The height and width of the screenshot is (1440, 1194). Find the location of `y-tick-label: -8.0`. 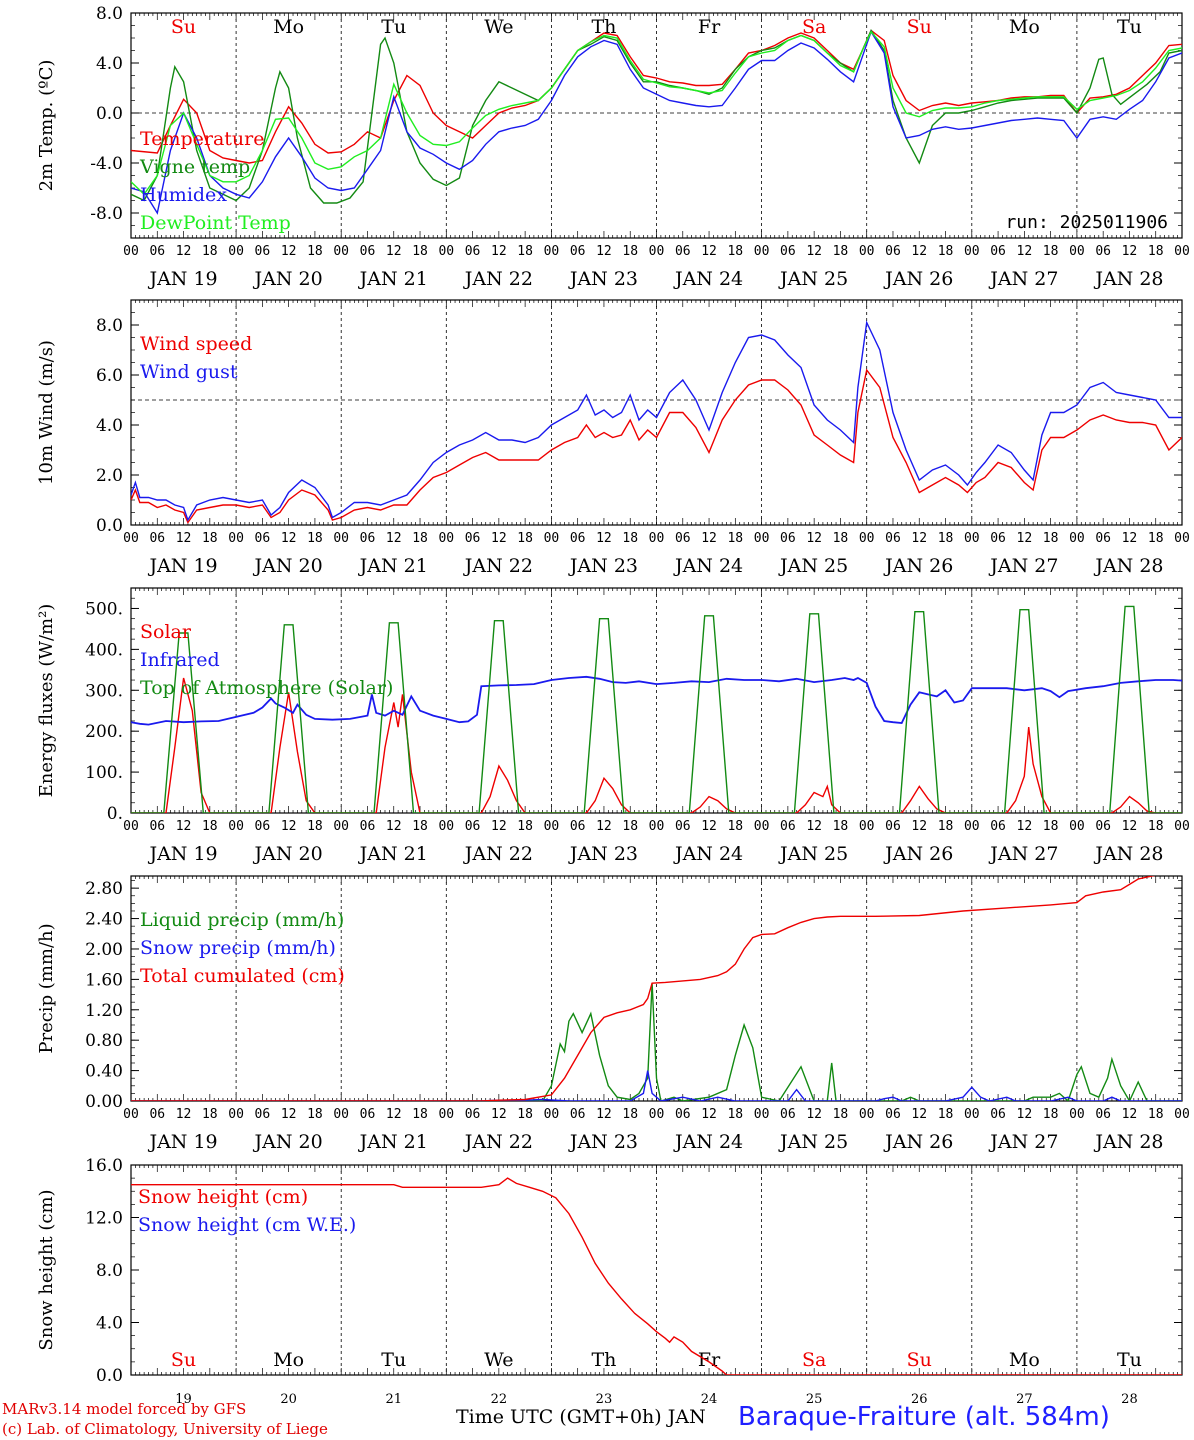

y-tick-label: -8.0 is located at coordinates (106, 214).